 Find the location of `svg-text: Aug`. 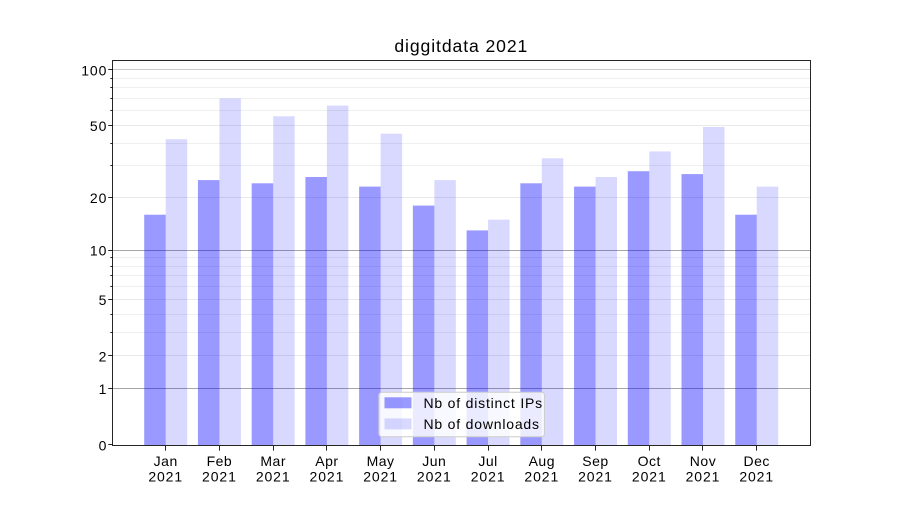

svg-text: Aug is located at coordinates (542, 461).